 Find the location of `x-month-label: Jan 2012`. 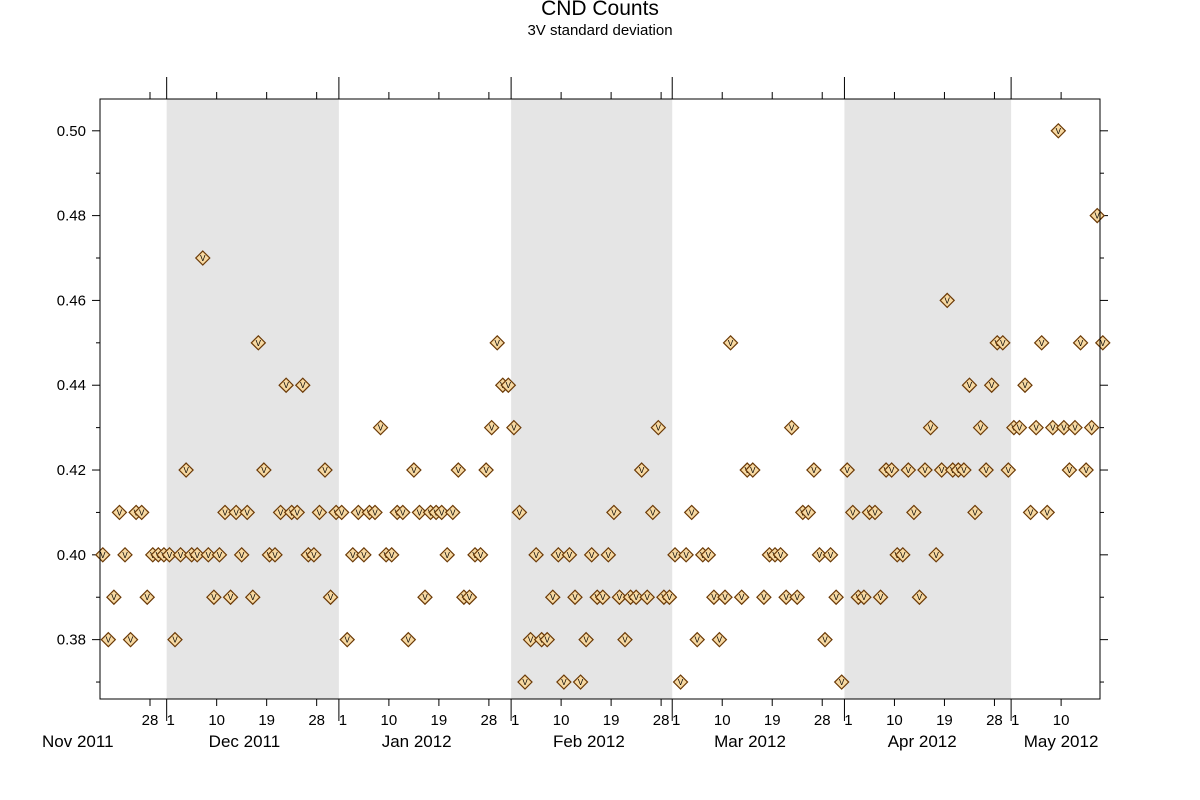

x-month-label: Jan 2012 is located at coordinates (417, 741).